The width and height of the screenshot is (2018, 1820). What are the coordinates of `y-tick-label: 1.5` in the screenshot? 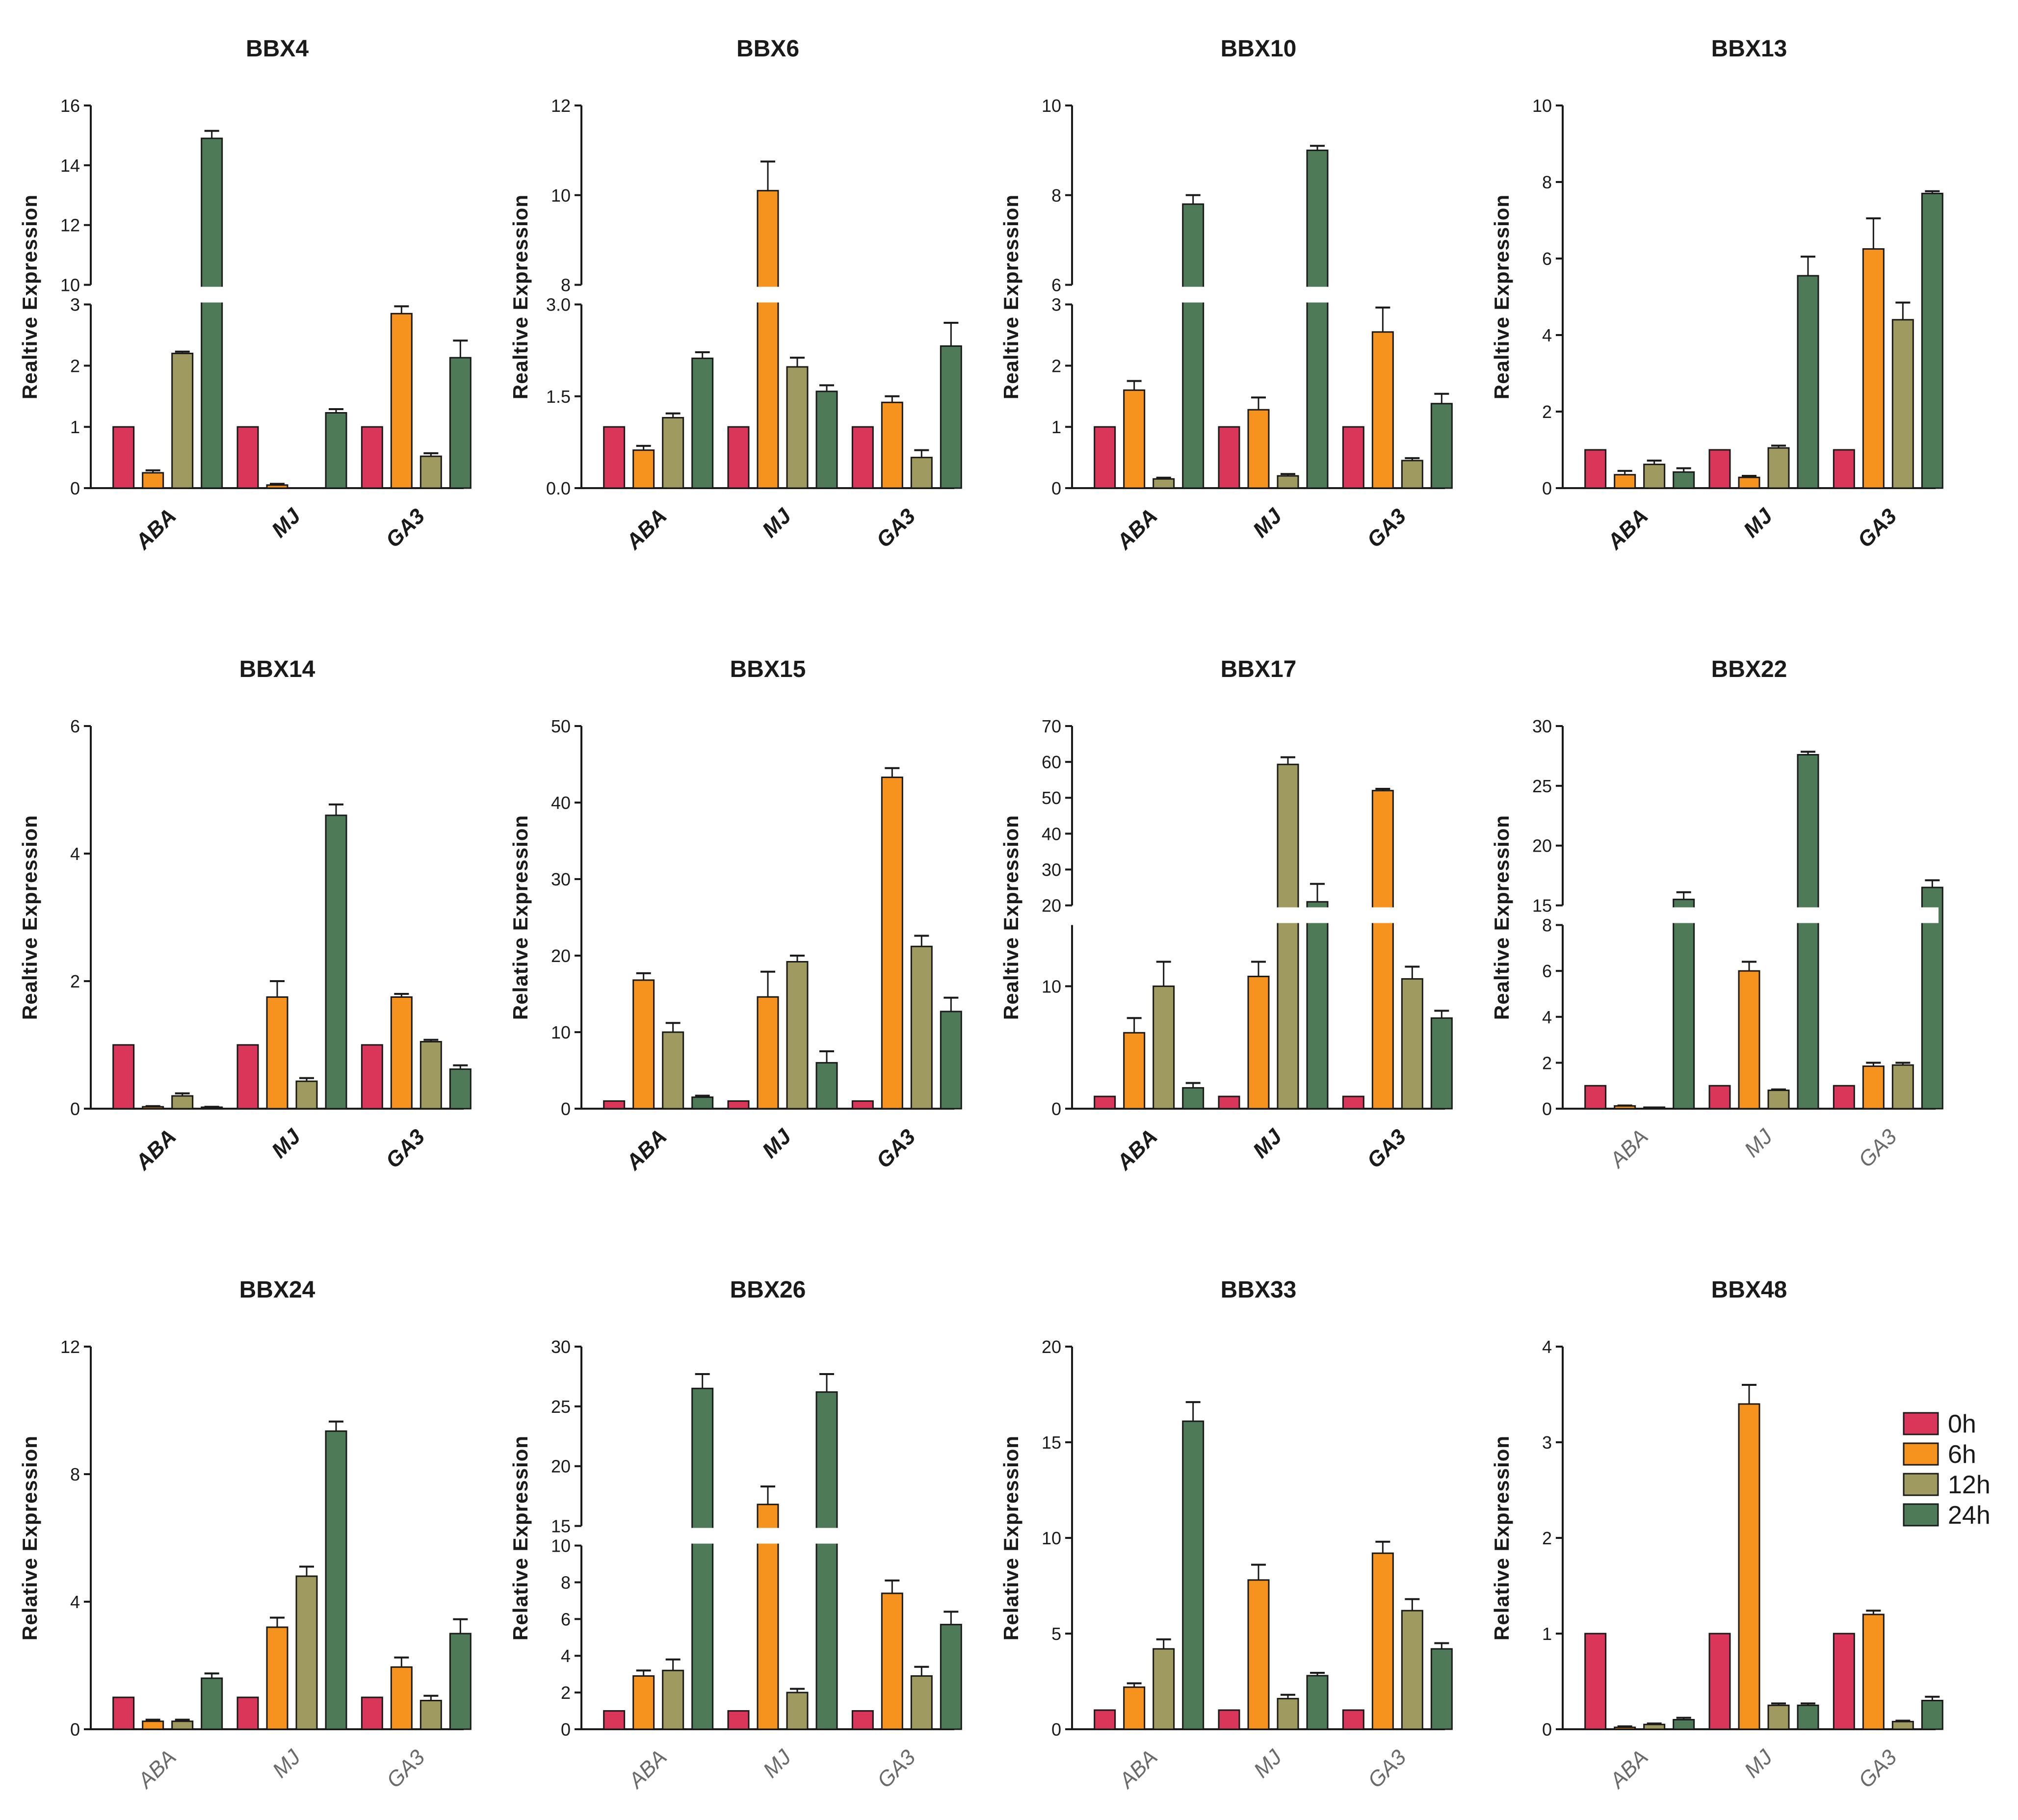 It's located at (558, 397).